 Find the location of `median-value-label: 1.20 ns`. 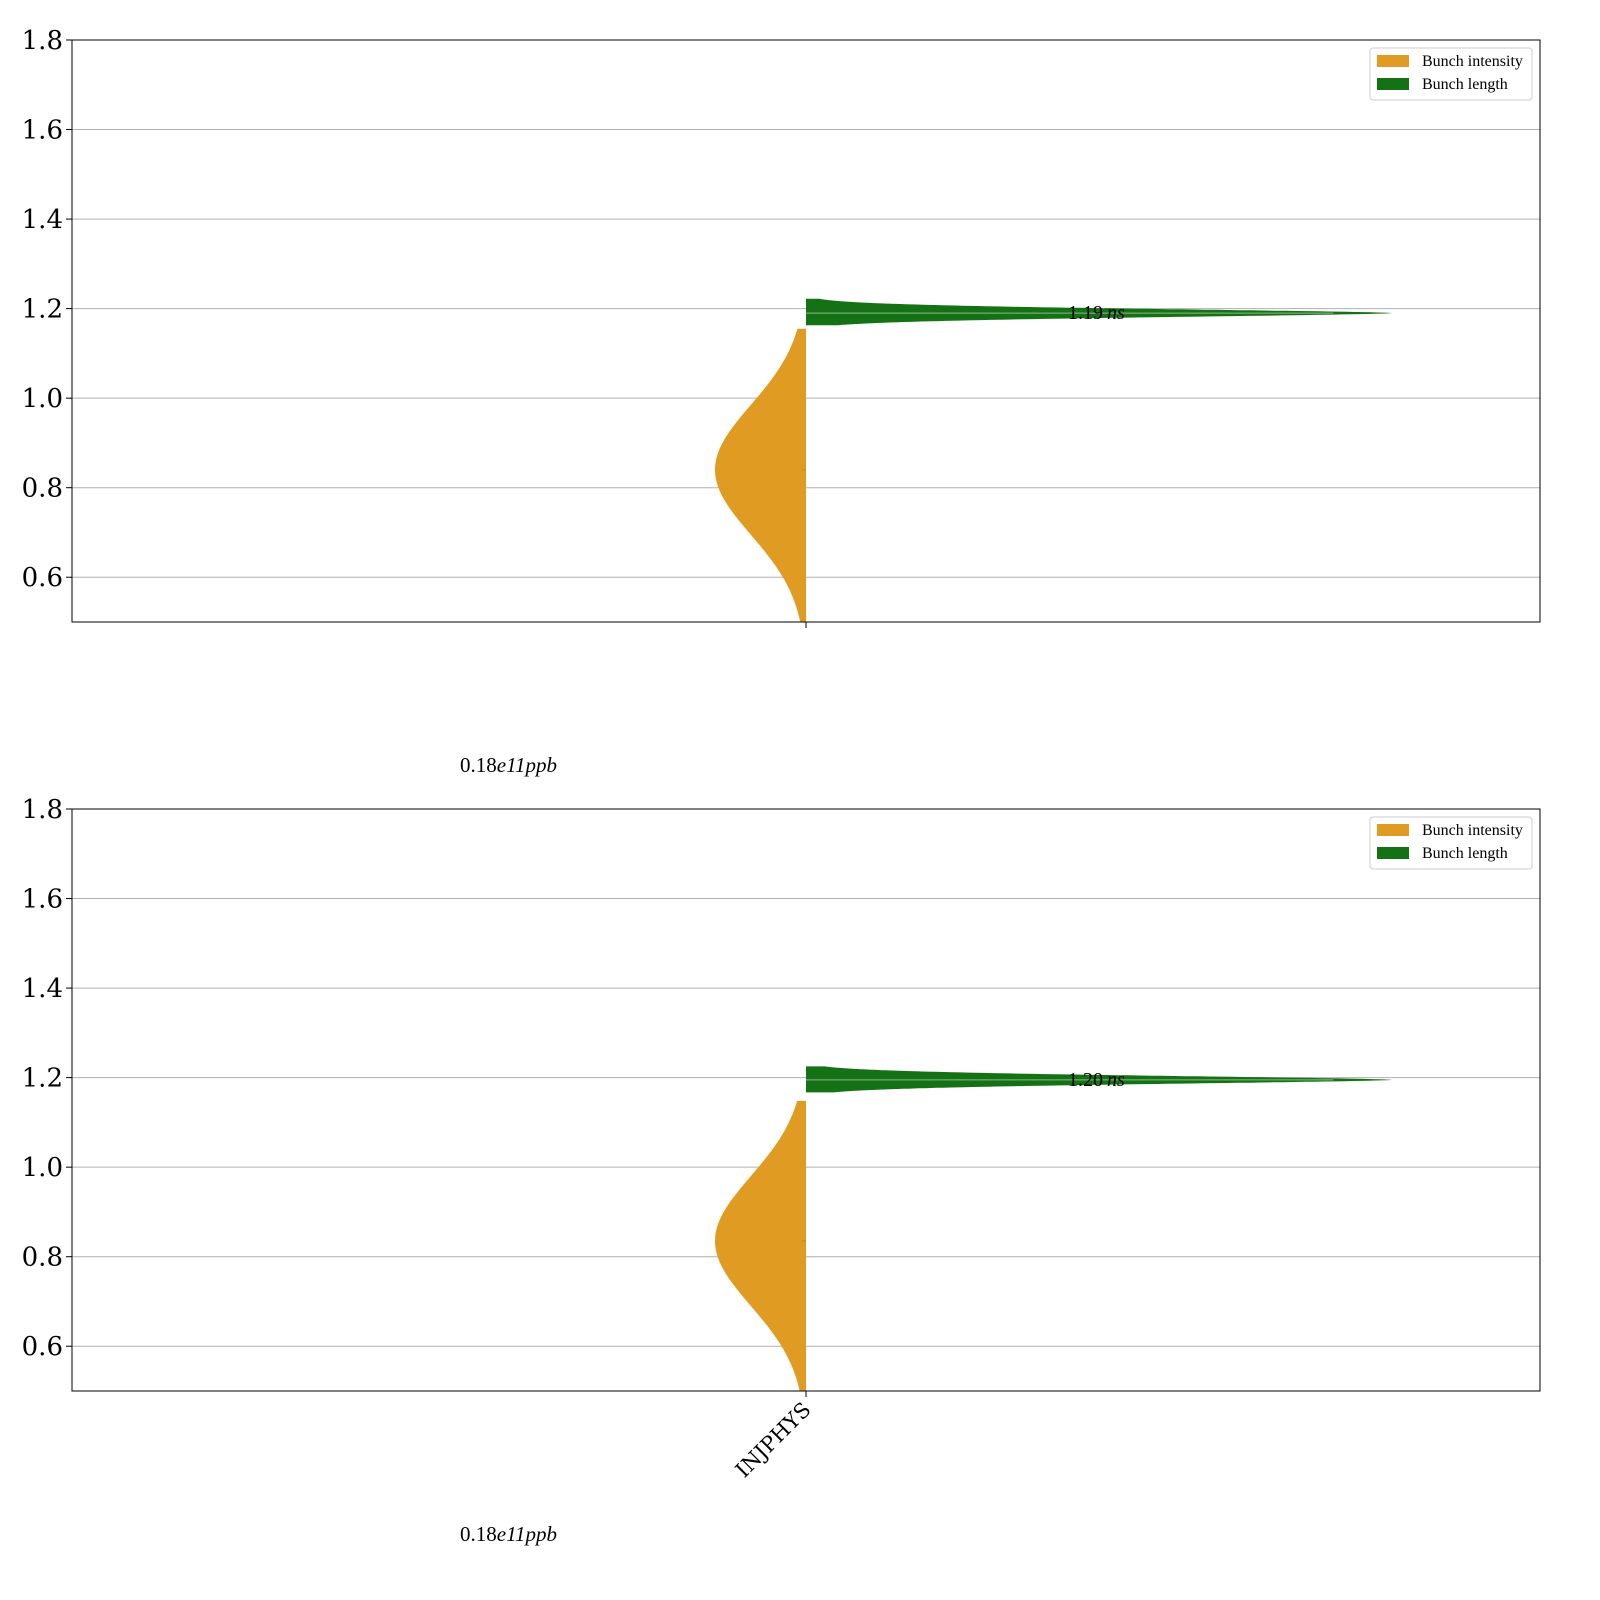

median-value-label: 1.20 ns is located at coordinates (1096, 1080).